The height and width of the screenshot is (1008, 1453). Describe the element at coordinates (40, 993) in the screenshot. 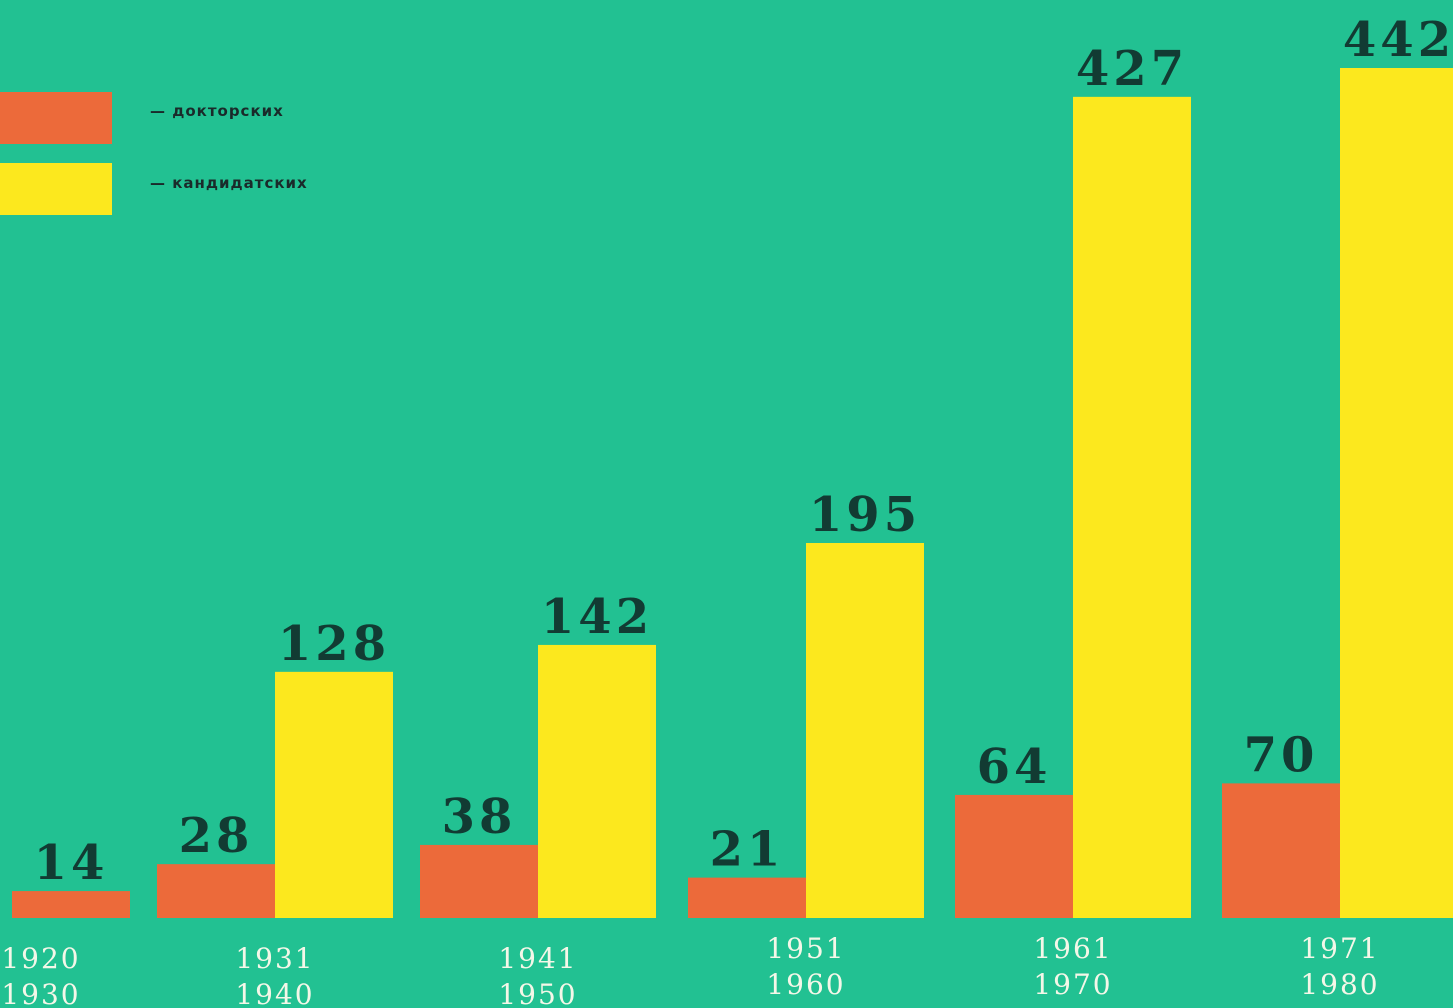

I see `category-label-0-1: 1930` at that location.